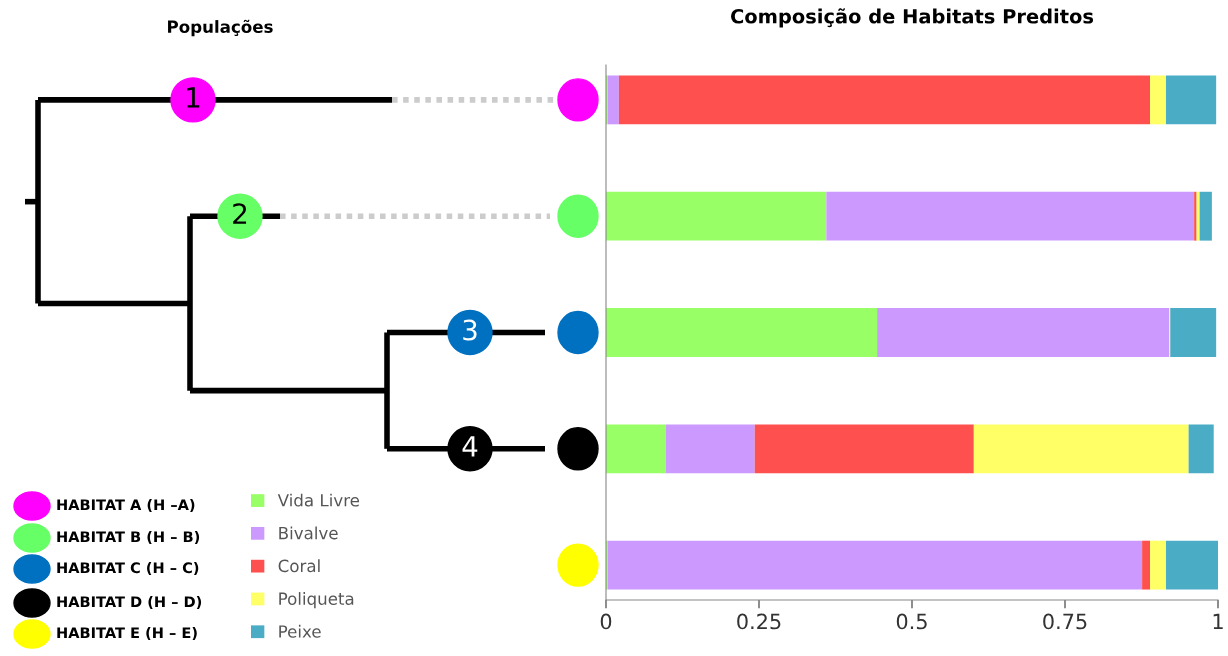 The height and width of the screenshot is (656, 1228). I want to click on x-tick-label: 0.25, so click(759, 621).